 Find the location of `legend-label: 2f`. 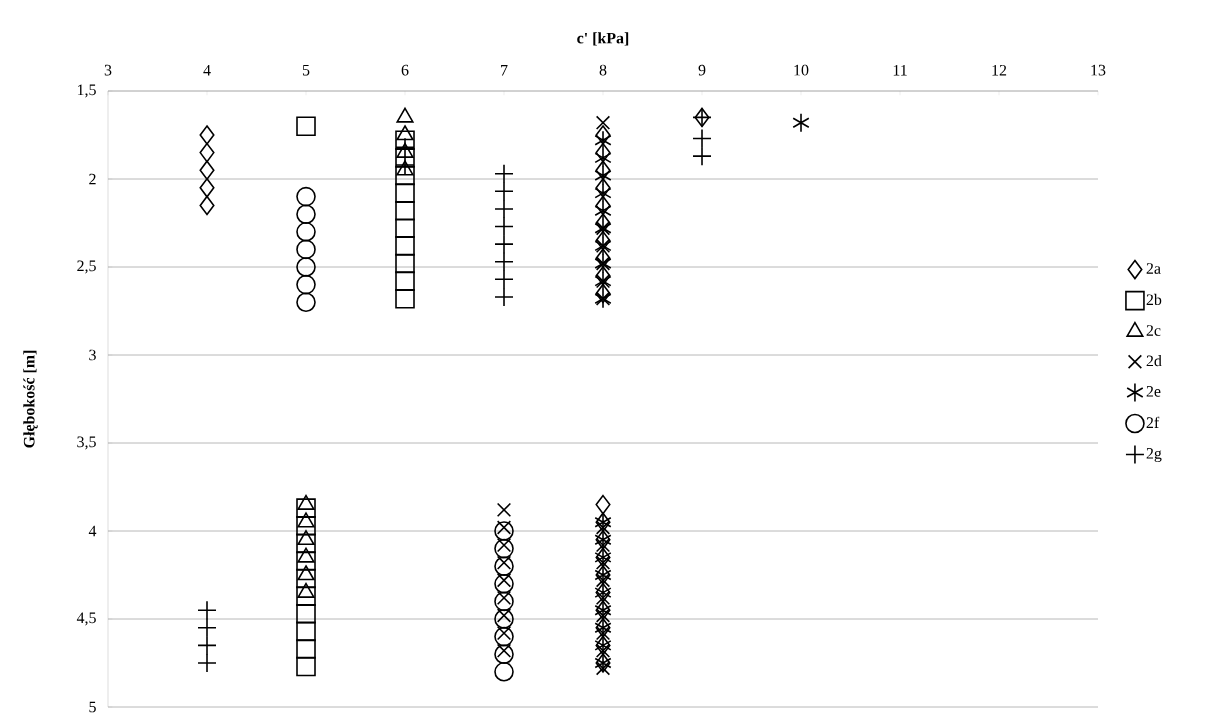

legend-label: 2f is located at coordinates (1153, 422).